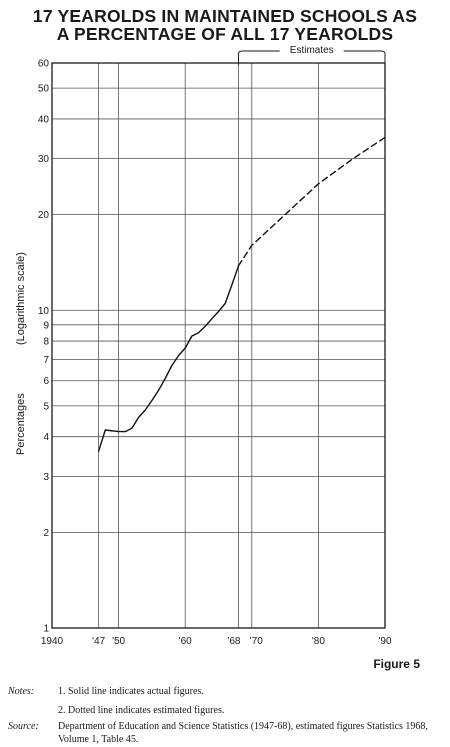 The width and height of the screenshot is (450, 747). I want to click on y-tick-label: 3, so click(46, 477).